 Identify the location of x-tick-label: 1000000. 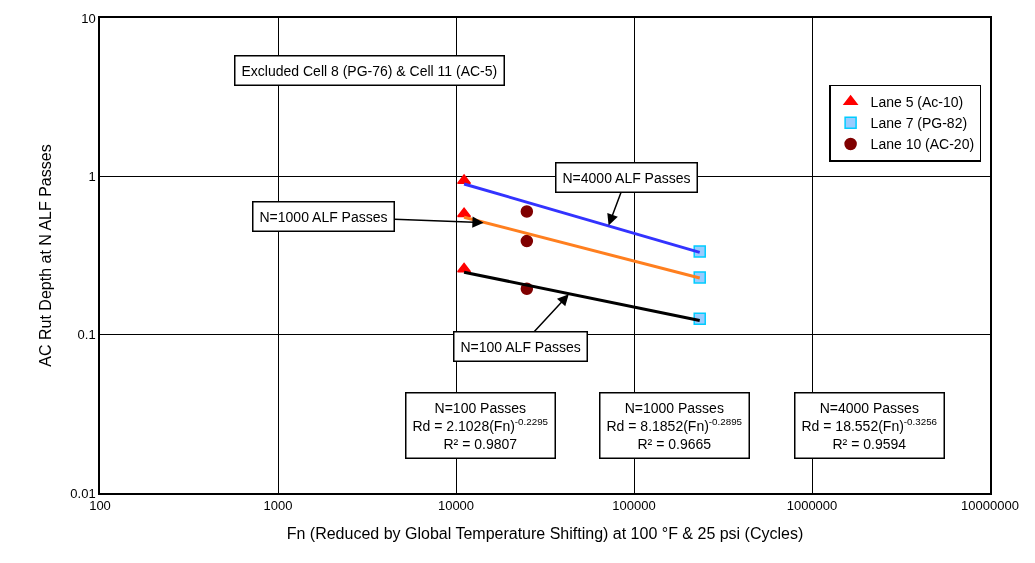
(812, 506).